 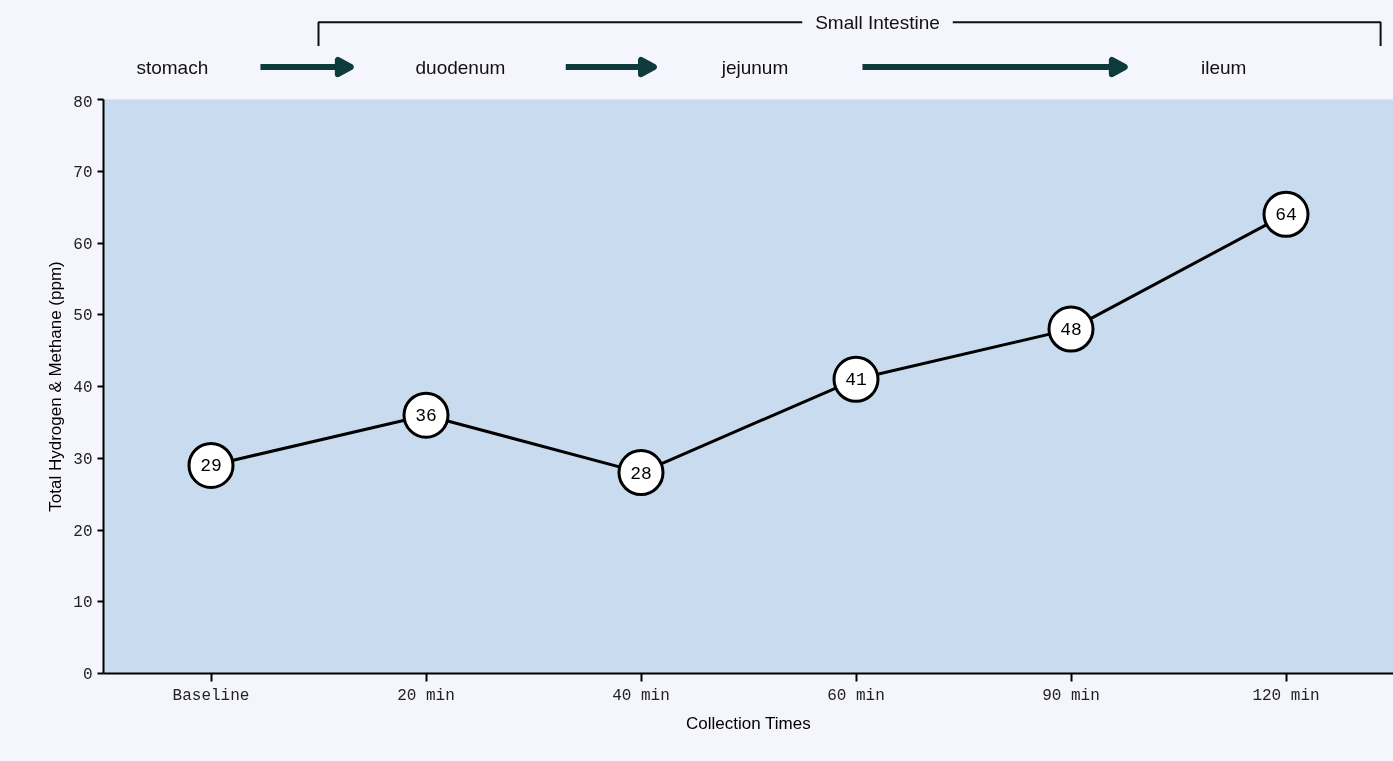 I want to click on x-tick-label: 120 min, so click(x=1286, y=695).